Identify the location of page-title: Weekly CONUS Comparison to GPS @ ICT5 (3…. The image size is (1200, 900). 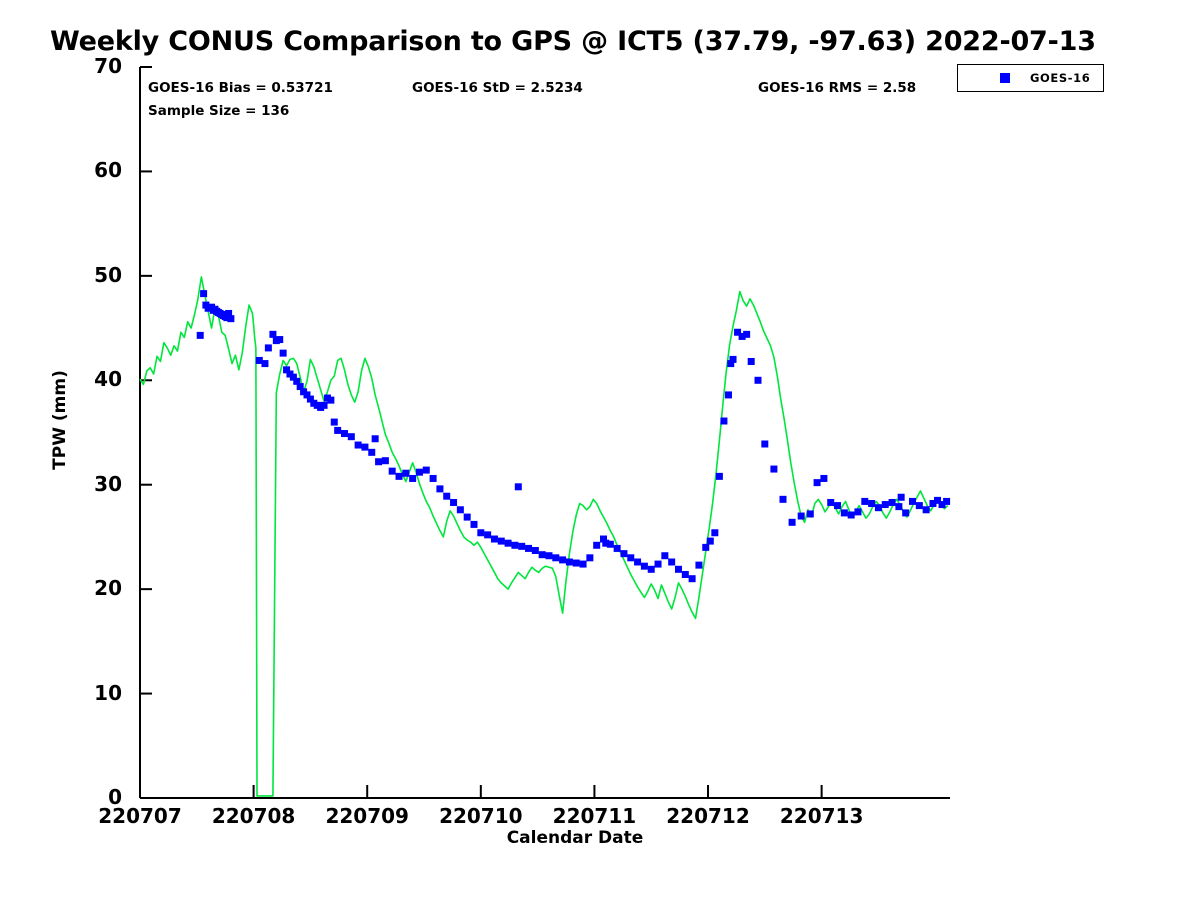
(573, 41).